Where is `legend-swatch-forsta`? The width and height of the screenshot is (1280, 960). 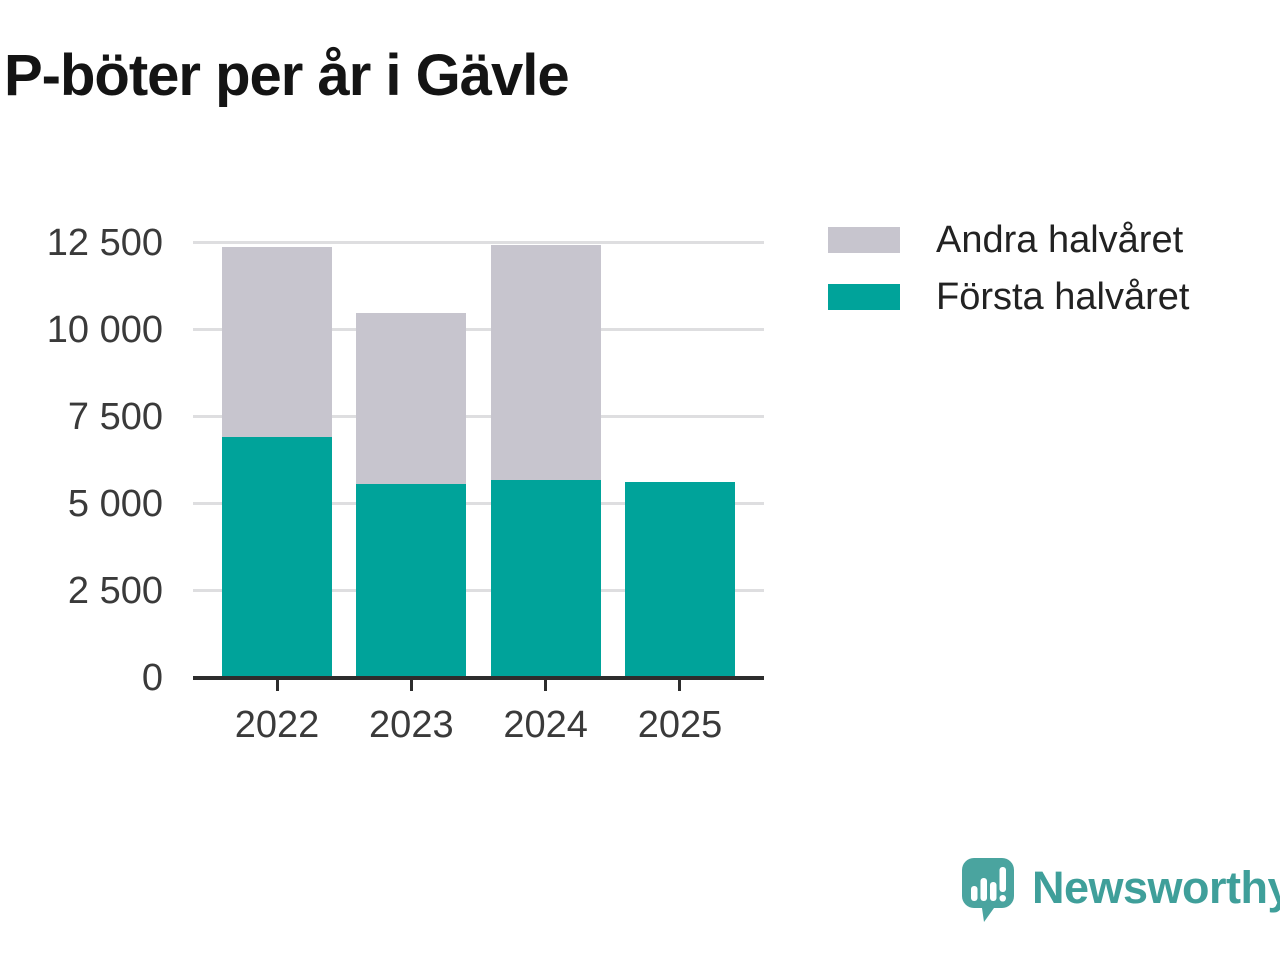 legend-swatch-forsta is located at coordinates (864, 297).